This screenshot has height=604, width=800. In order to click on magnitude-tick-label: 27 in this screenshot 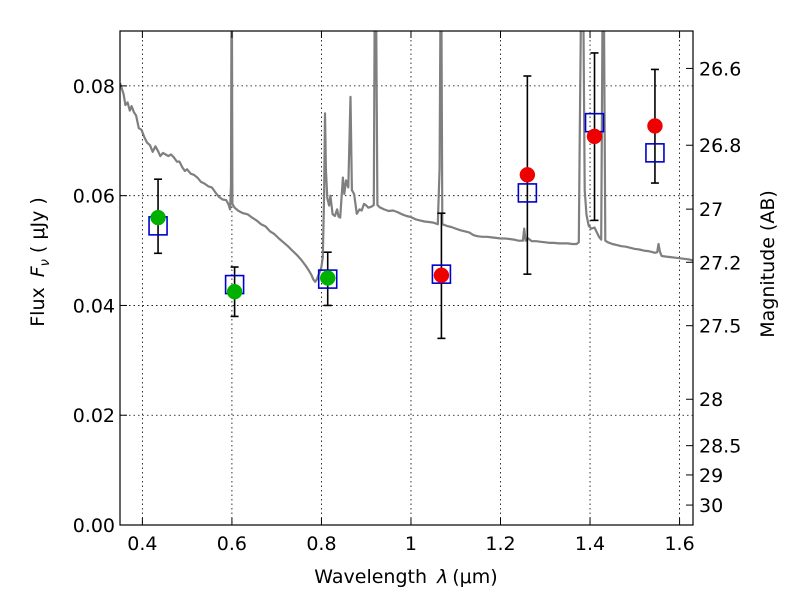, I will do `click(711, 210)`.